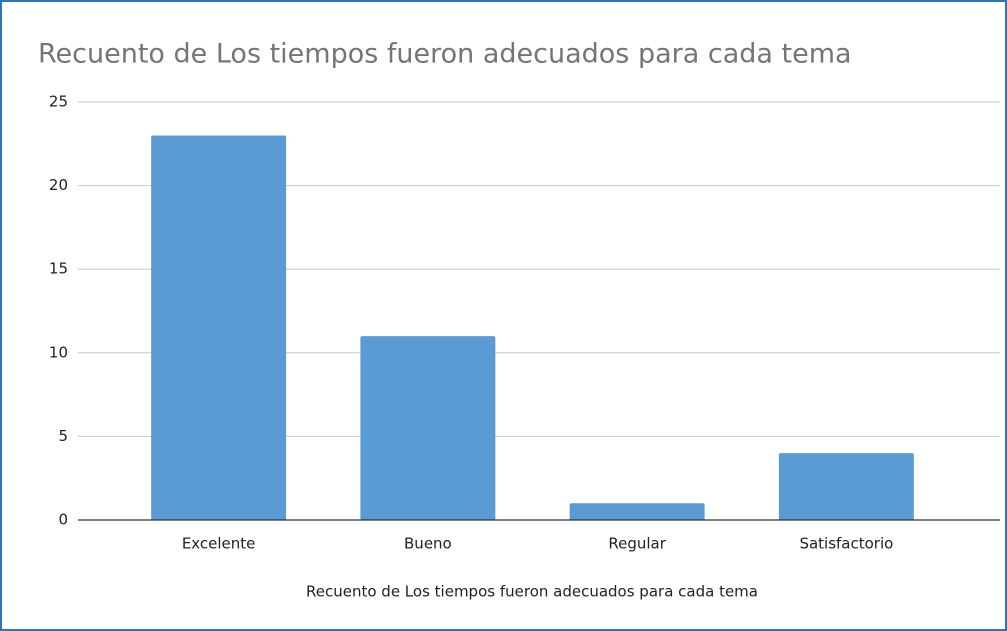 The width and height of the screenshot is (1007, 631). Describe the element at coordinates (63, 436) in the screenshot. I see `y-tick-label: 5` at that location.